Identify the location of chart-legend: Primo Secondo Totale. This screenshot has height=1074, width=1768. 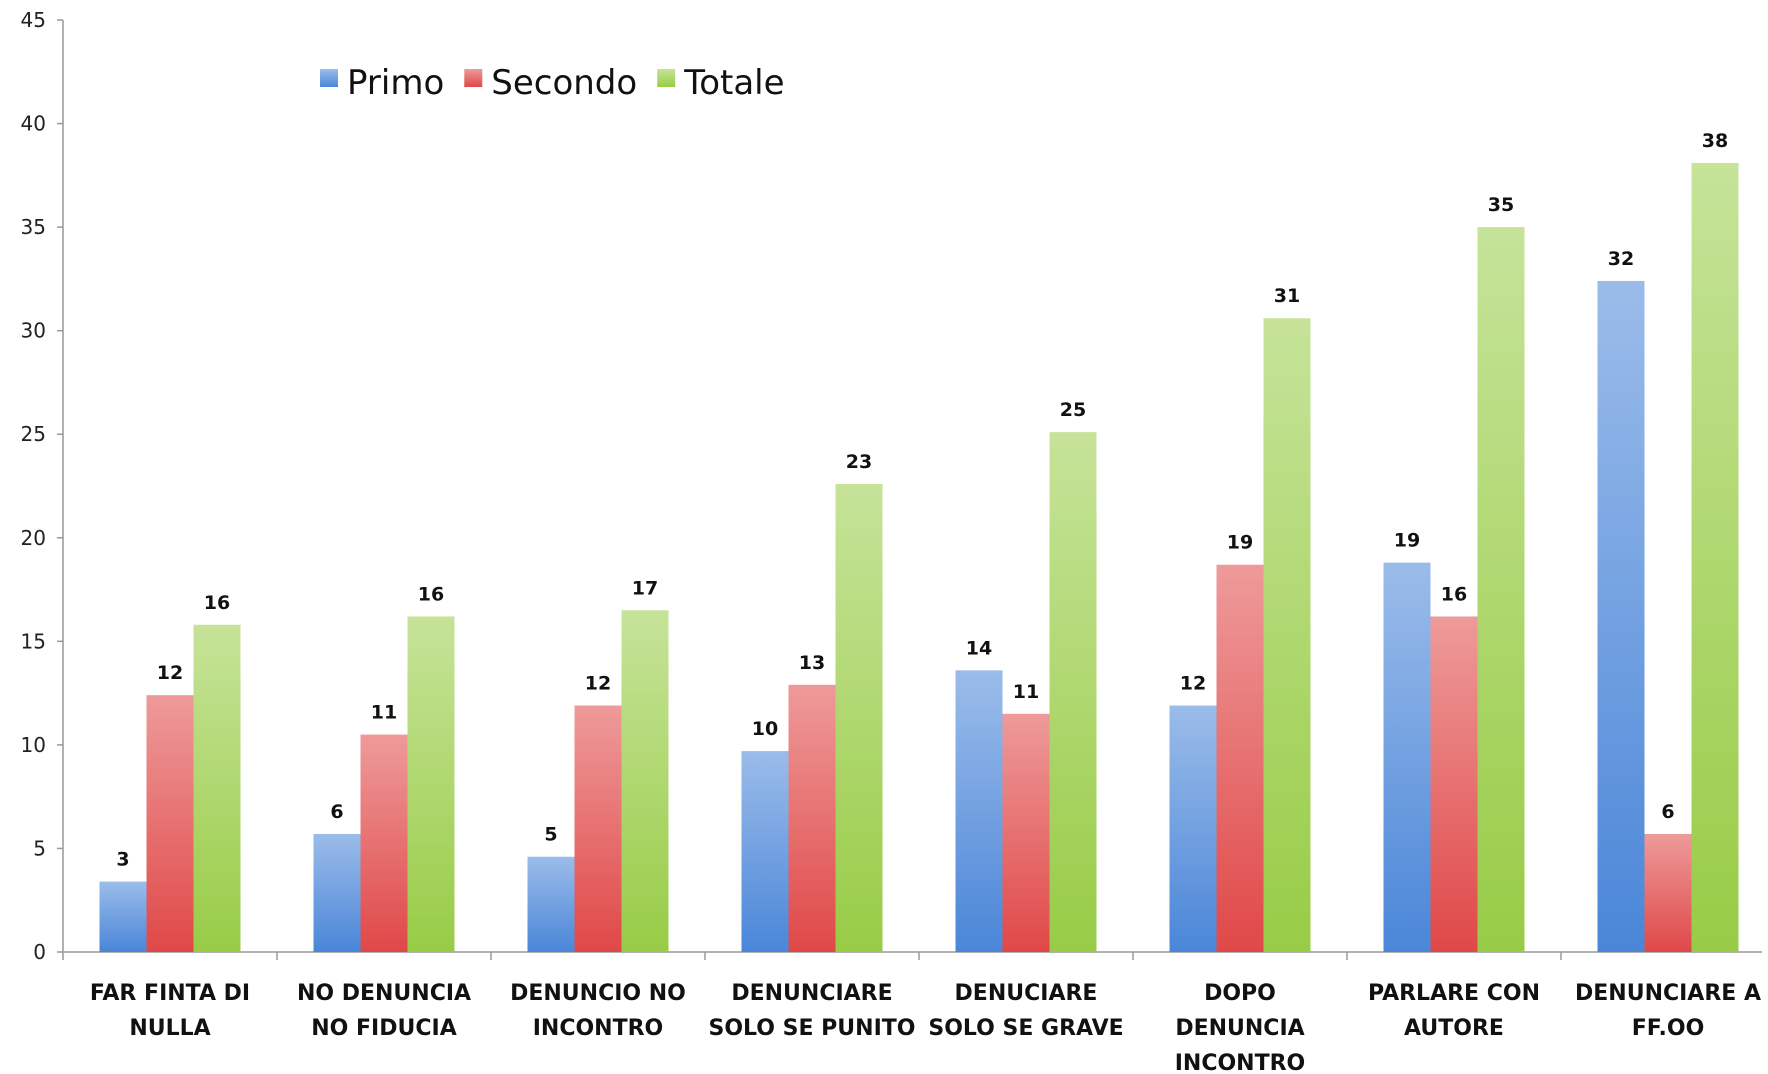
(552, 83).